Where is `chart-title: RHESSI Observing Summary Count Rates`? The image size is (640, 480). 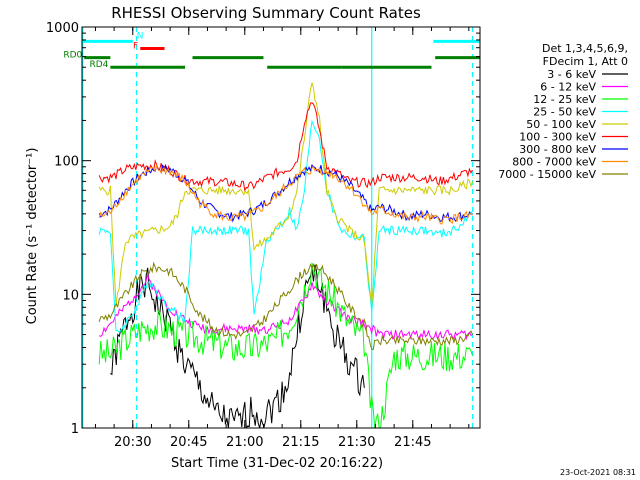 chart-title: RHESSI Observing Summary Count Rates is located at coordinates (266, 13).